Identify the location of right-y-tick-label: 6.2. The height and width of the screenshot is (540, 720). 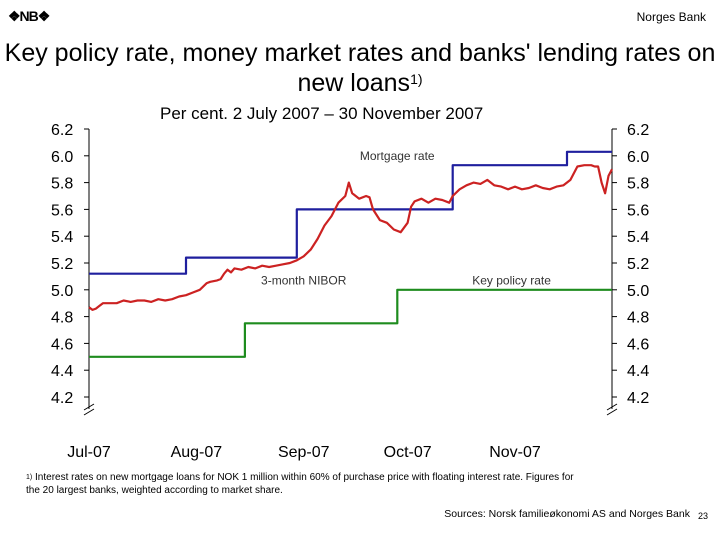
(638, 130).